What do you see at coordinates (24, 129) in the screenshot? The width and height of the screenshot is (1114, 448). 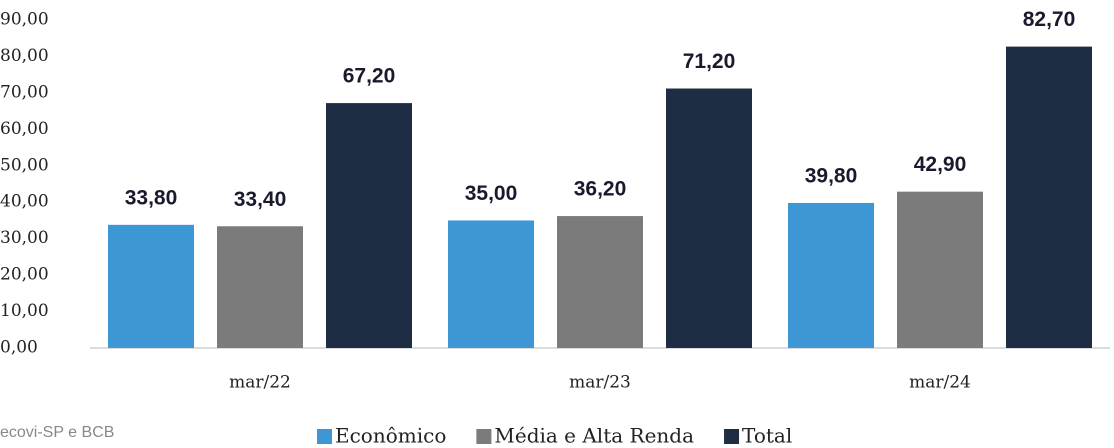 I see `y-tick-label: 60,00` at bounding box center [24, 129].